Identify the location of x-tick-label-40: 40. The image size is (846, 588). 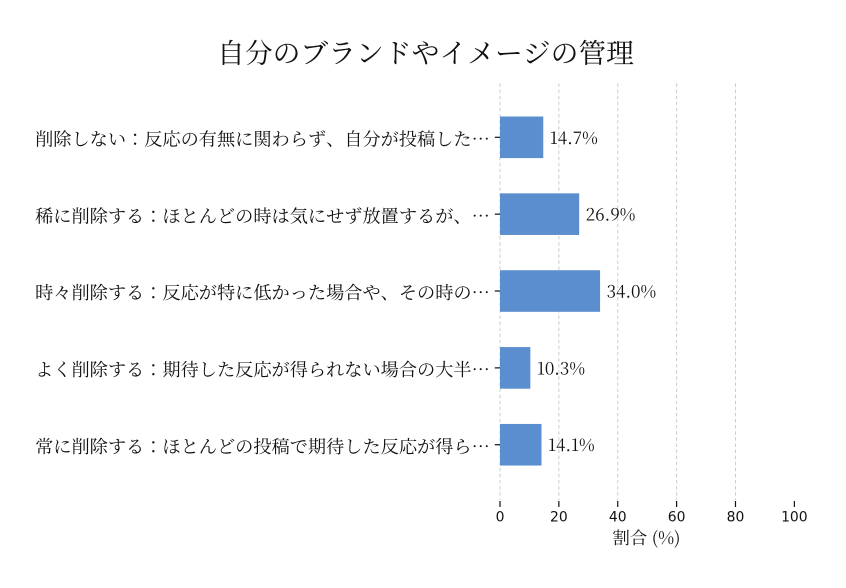
(618, 518).